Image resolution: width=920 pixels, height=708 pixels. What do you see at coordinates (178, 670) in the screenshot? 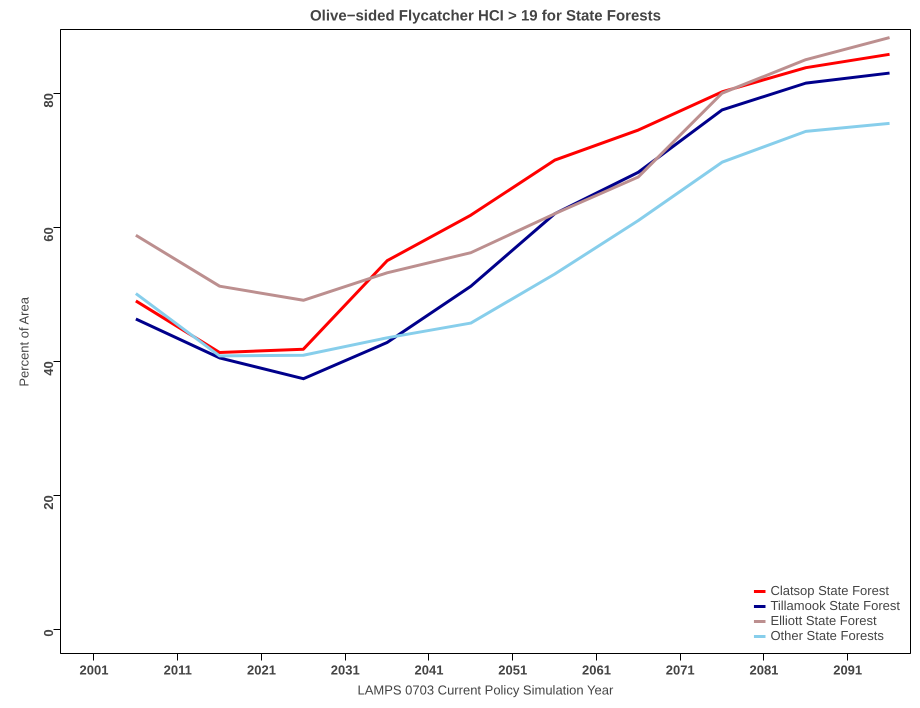
I see `x-tick-label: 2011` at bounding box center [178, 670].